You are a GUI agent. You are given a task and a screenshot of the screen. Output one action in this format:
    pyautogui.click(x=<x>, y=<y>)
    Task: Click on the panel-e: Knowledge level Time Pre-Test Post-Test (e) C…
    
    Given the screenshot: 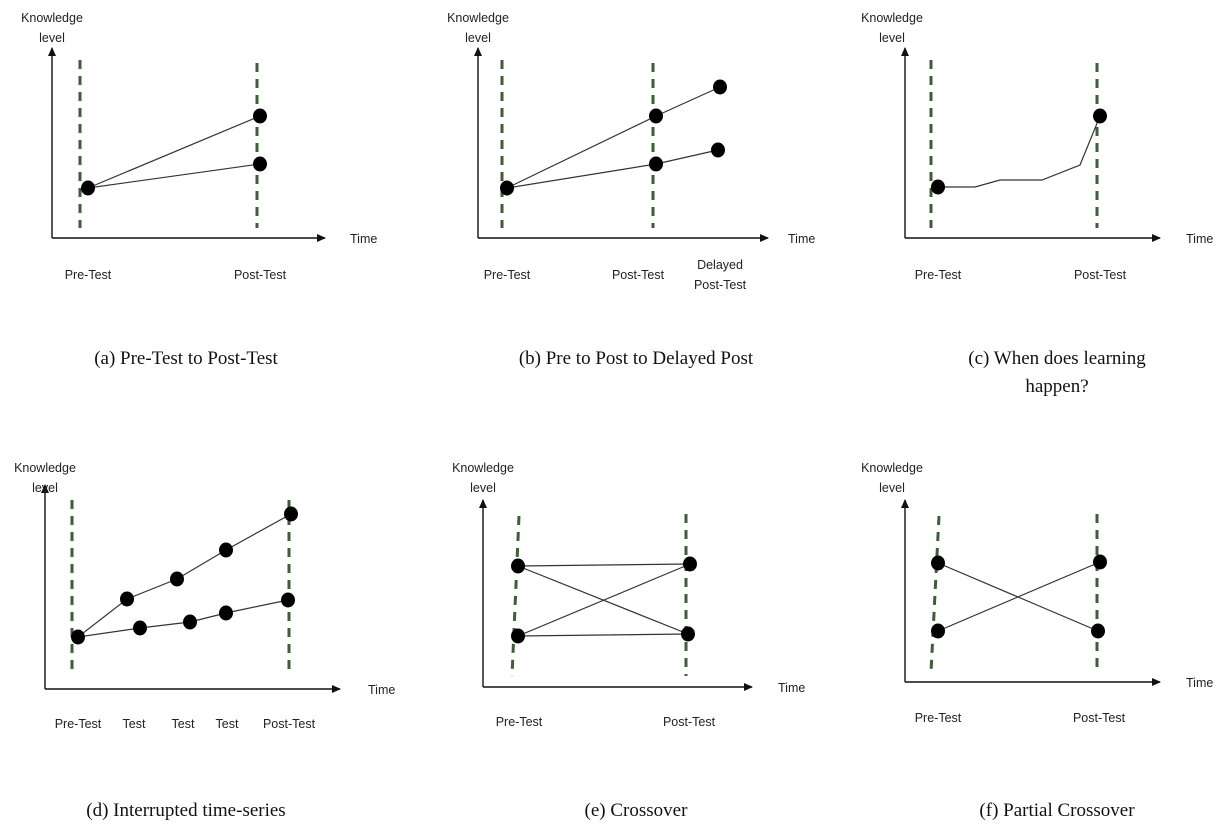 What is the action you would take?
    pyautogui.click(x=628, y=641)
    